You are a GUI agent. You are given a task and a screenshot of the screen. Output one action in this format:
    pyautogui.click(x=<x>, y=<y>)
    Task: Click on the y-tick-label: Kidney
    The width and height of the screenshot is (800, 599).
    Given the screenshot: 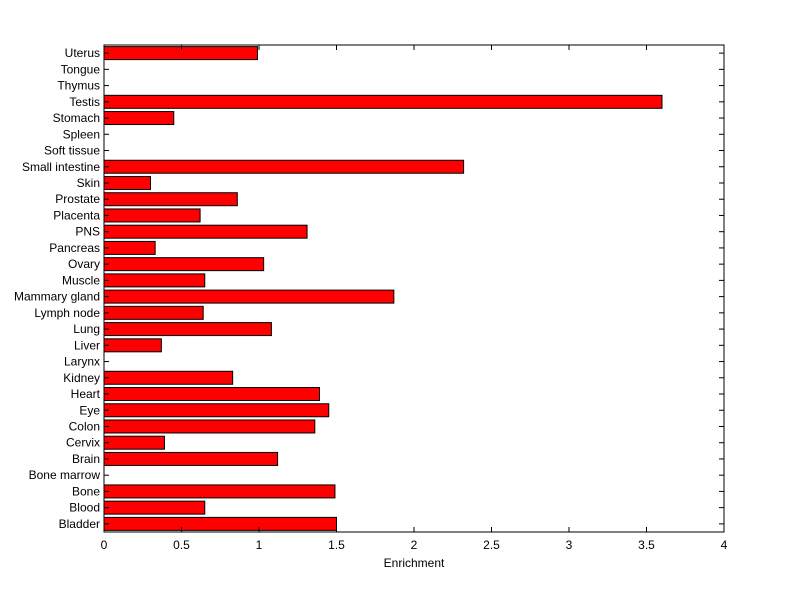 What is the action you would take?
    pyautogui.click(x=81, y=378)
    